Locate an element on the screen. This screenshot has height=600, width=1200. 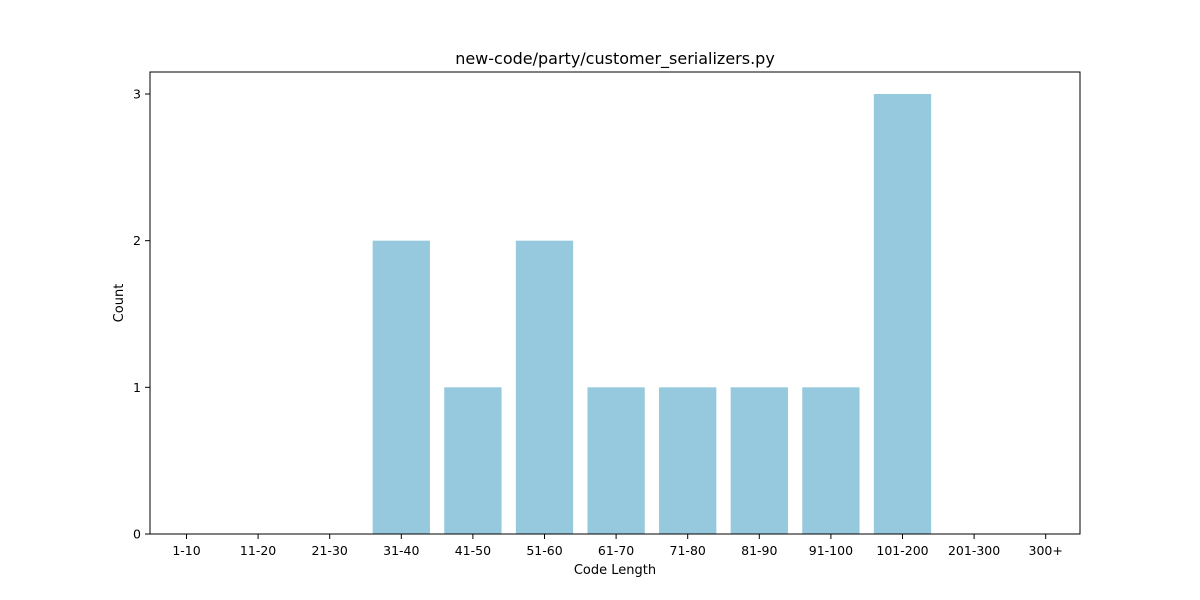
x-tick-label: 300+ is located at coordinates (1046, 550).